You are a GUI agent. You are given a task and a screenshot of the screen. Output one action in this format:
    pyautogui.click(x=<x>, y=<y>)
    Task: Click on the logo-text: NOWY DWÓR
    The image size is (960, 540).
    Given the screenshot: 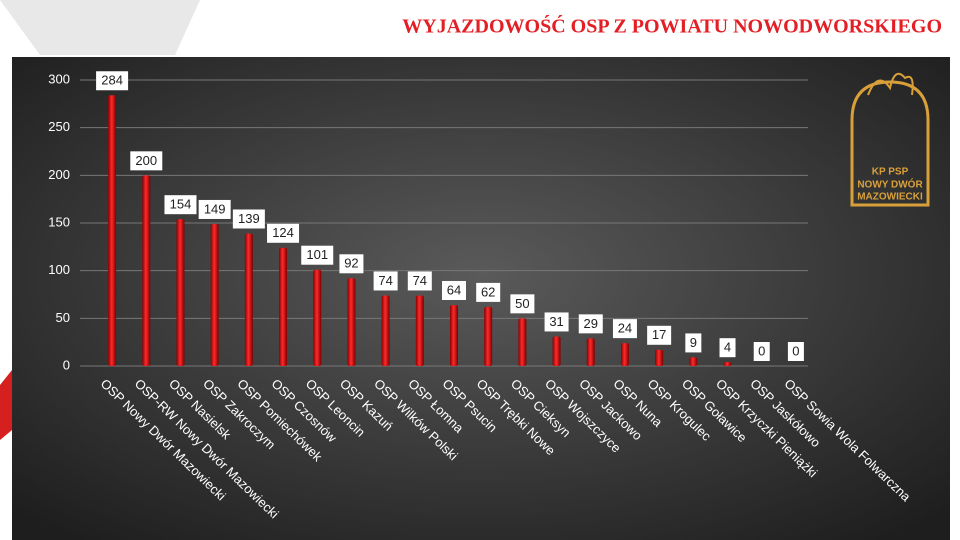 What is the action you would take?
    pyautogui.click(x=890, y=184)
    